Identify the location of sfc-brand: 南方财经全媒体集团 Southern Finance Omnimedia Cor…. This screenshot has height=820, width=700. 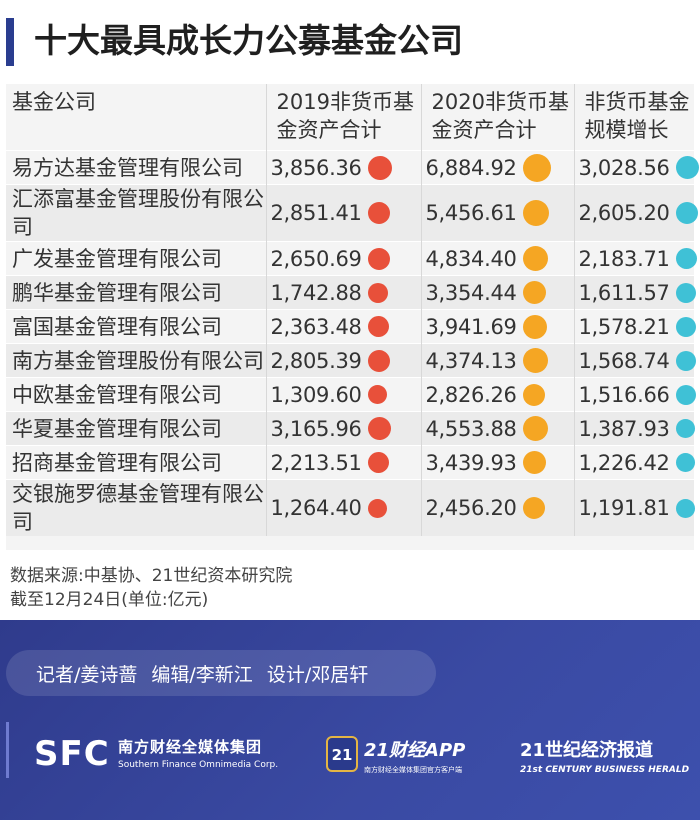
(198, 753).